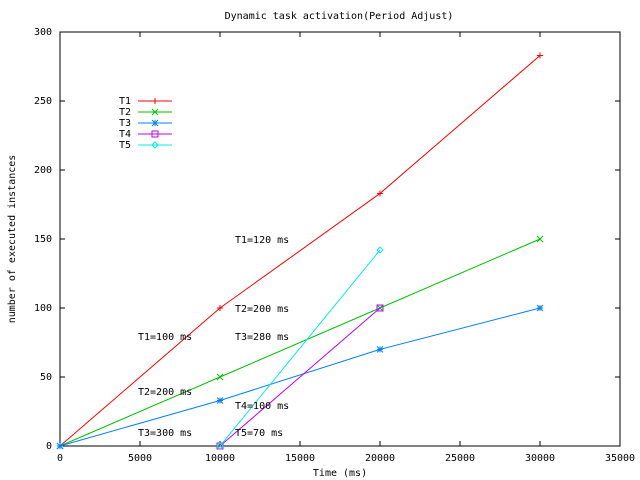  I want to click on y-tick-label: 100, so click(43, 308).